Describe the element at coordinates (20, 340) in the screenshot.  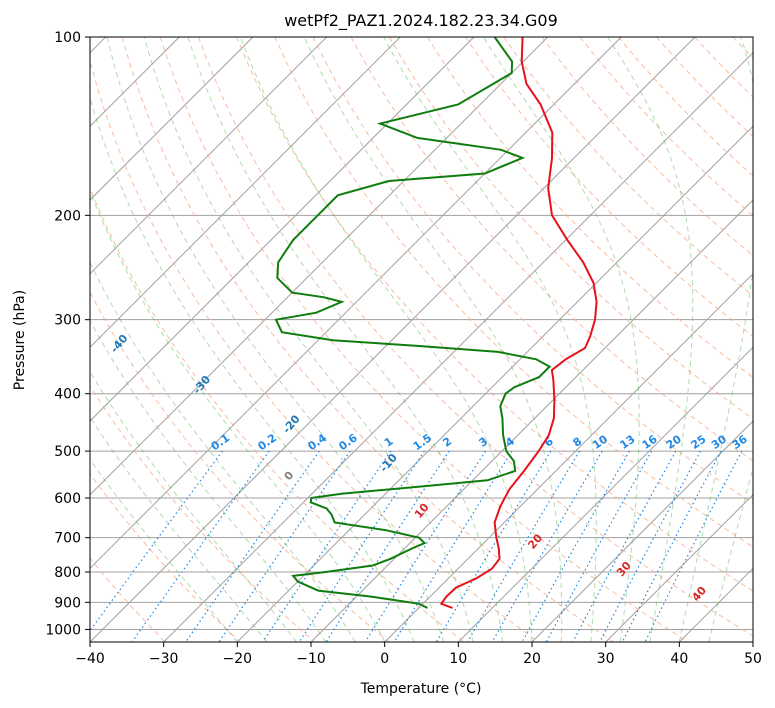
I see `y-axis-title: Pressure (hPa)` at that location.